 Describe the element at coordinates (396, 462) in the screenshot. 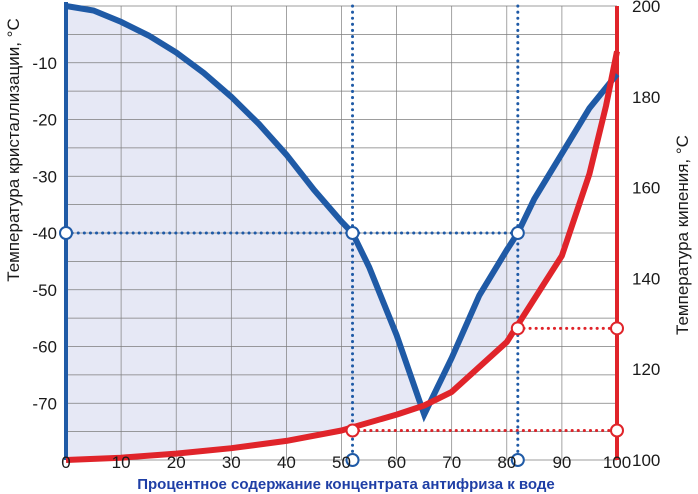

I see `x-tick-label: 60` at that location.